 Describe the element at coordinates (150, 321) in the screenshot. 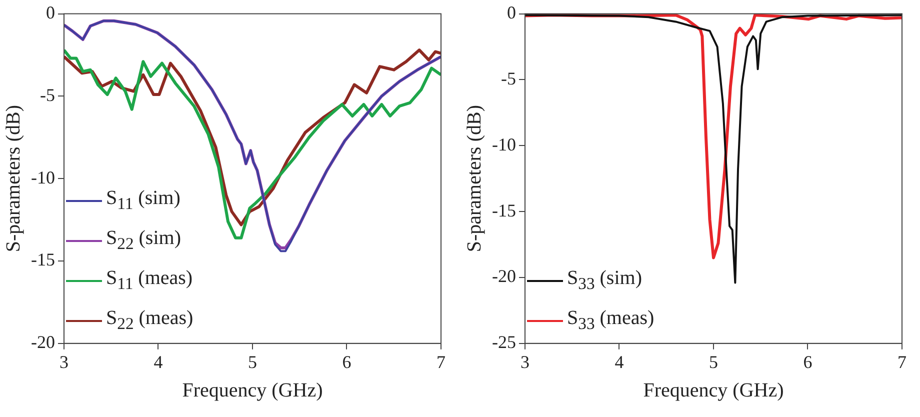

I see `legend-label: S$_{22}$ (meas)` at that location.